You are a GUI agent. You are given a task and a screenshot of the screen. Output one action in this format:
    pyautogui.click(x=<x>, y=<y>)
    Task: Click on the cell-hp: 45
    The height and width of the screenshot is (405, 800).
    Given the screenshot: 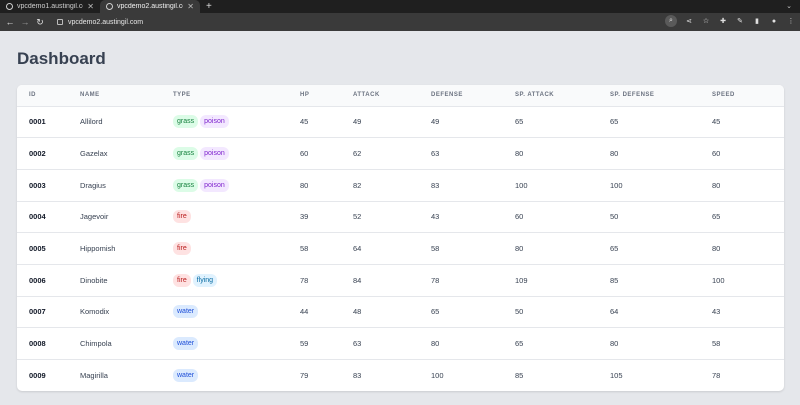 What is the action you would take?
    pyautogui.click(x=304, y=122)
    